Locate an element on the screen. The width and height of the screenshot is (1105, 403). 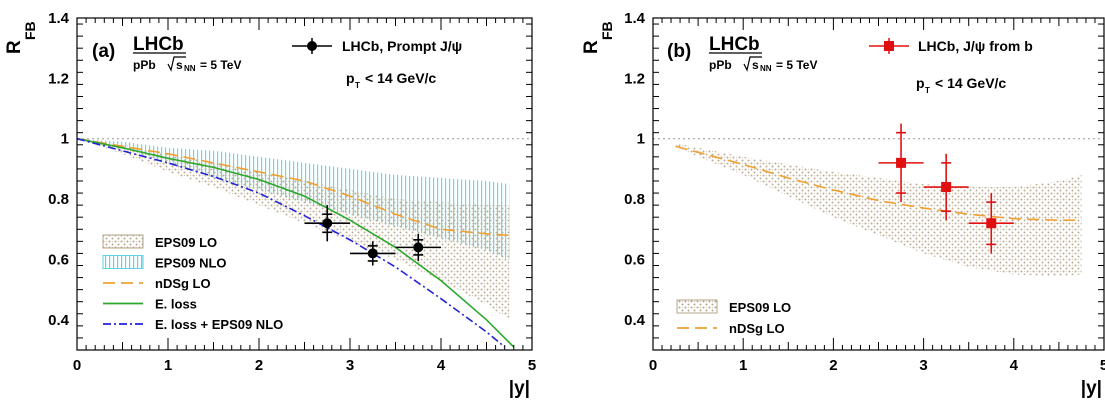
band-eps09-nlo is located at coordinates (293, 199).